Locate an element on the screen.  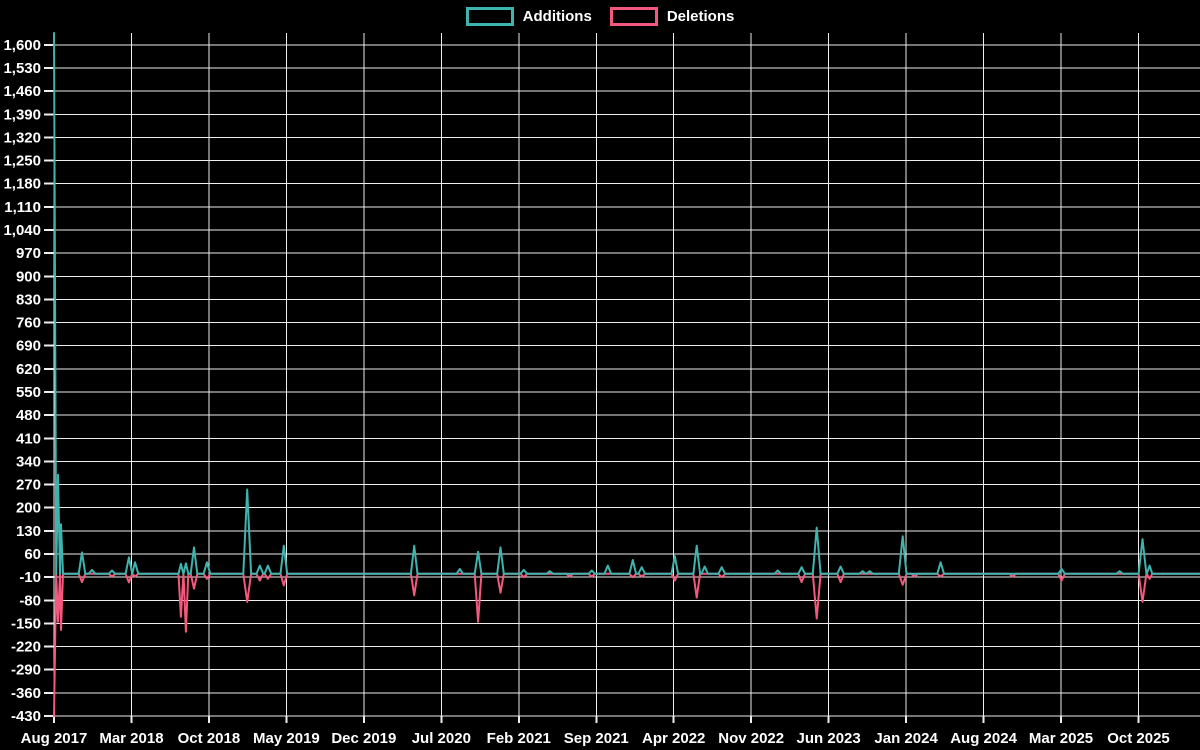
y-tick-label: 60 is located at coordinates (32, 554).